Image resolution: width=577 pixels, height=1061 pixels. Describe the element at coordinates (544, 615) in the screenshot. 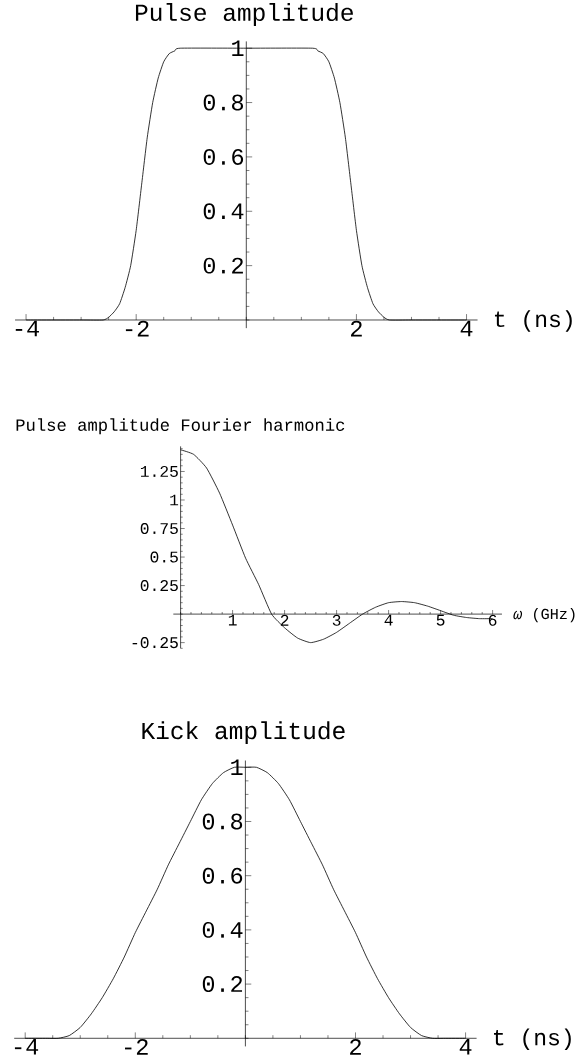

I see `x-axis-title: ω (GHz)` at that location.